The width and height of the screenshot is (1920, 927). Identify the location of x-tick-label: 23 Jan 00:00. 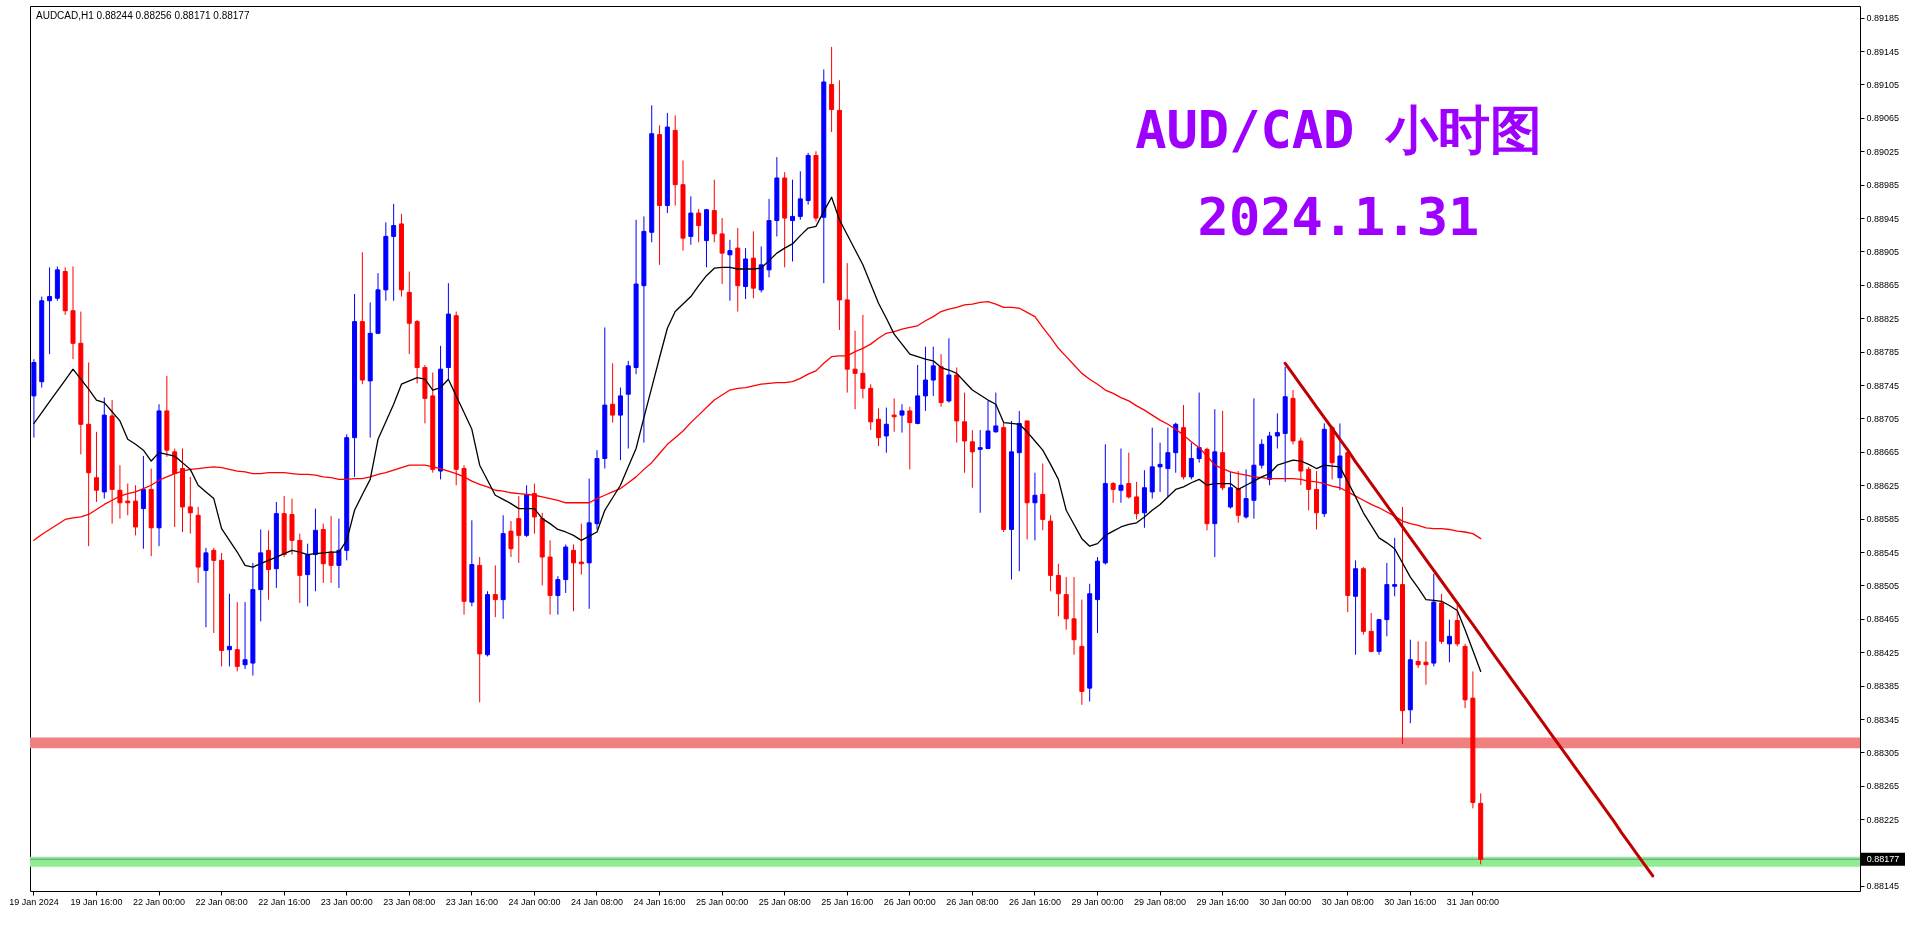
(346, 901).